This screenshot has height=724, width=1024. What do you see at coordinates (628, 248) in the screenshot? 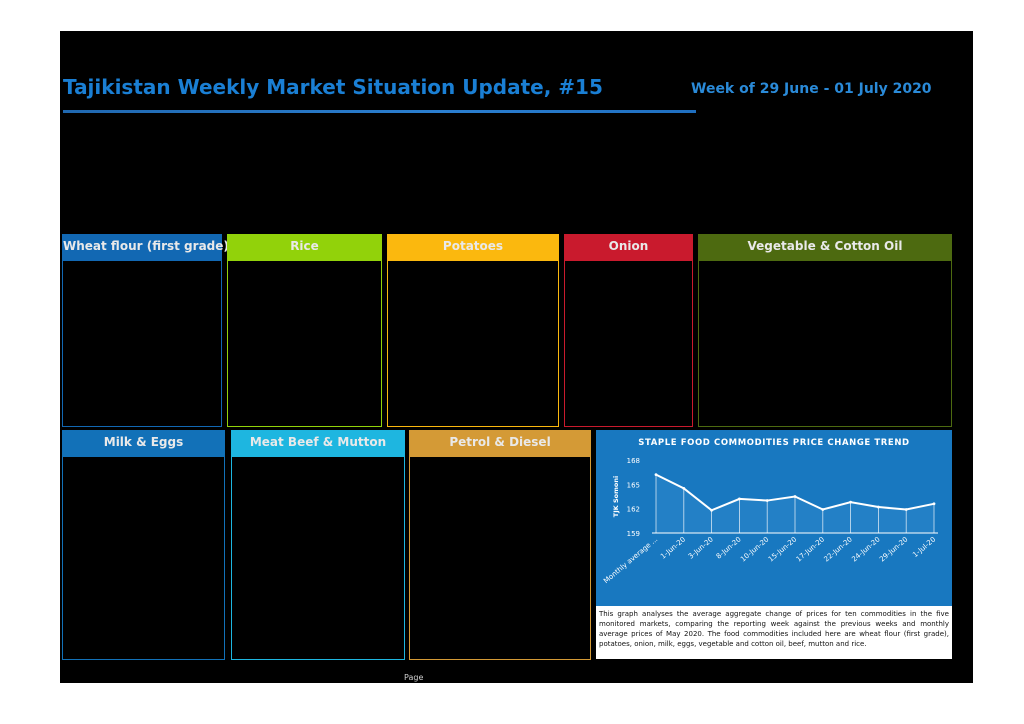
I see `panel-header: Onion` at bounding box center [628, 248].